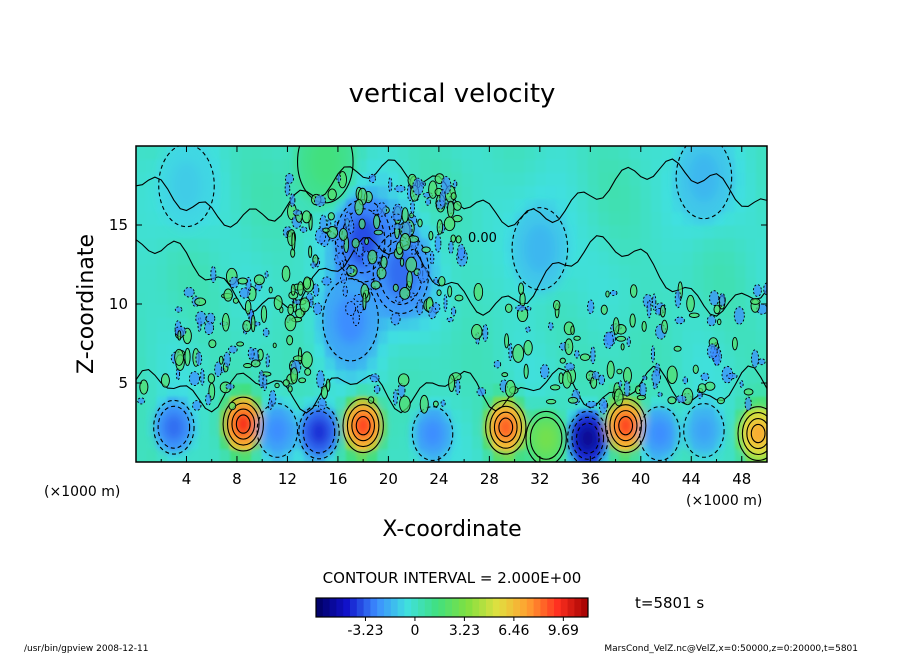 The height and width of the screenshot is (654, 904). I want to click on feature-core, so click(588, 438).